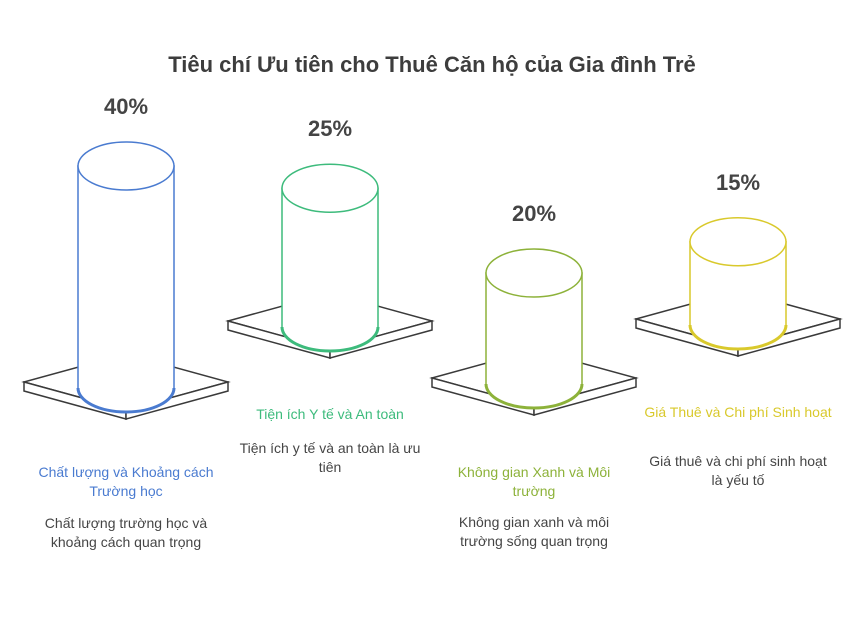  What do you see at coordinates (738, 412) in the screenshot?
I see `category-label: Giá Thuê và Chi phí Sinh hoạt` at bounding box center [738, 412].